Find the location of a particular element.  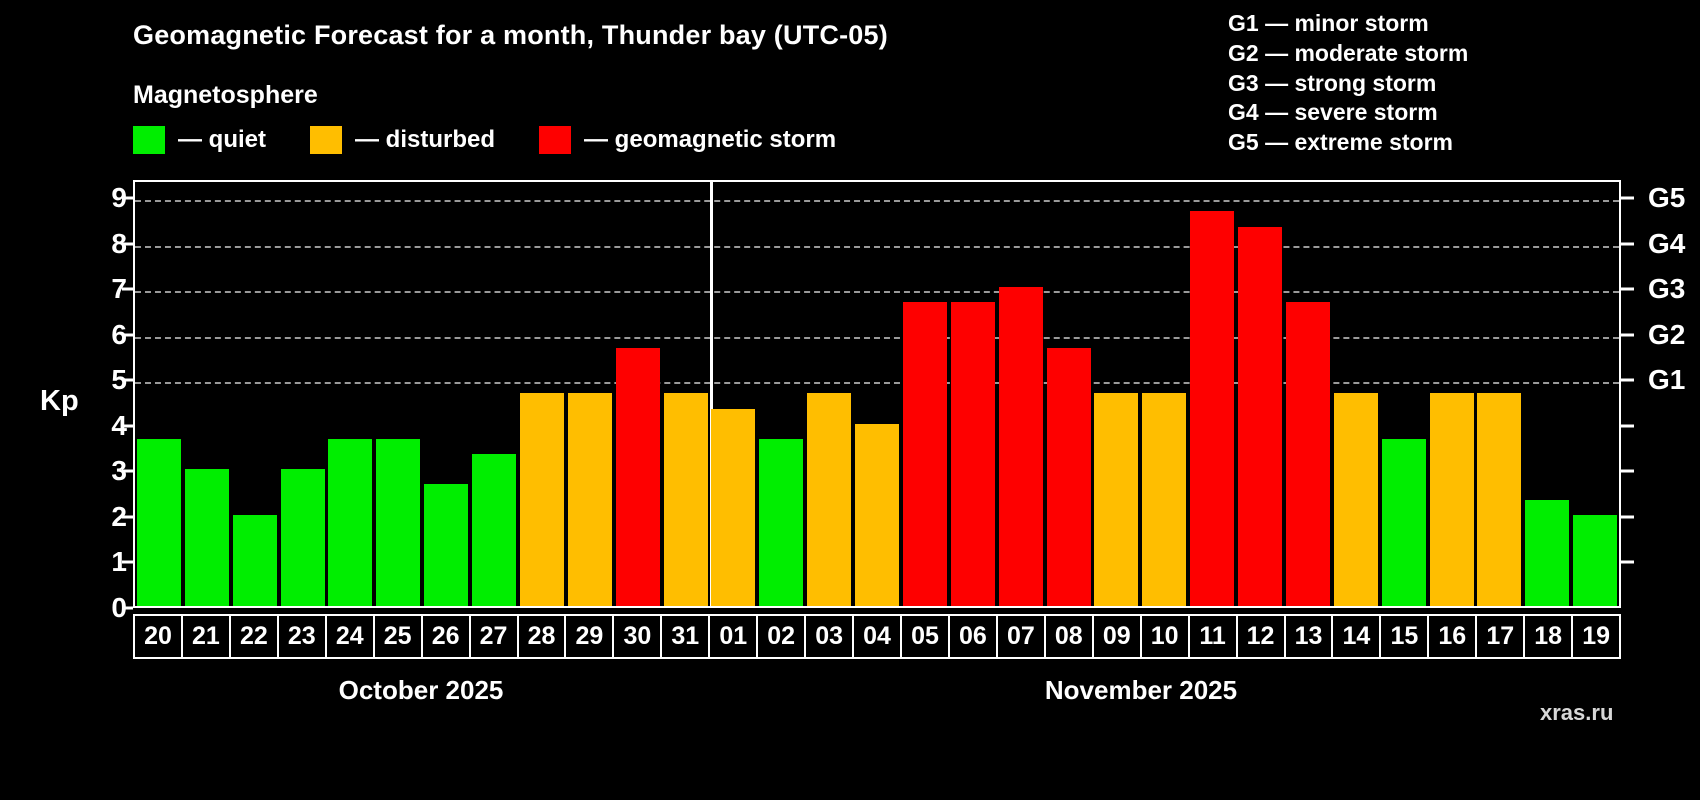

day-label-13: 13 is located at coordinates (1308, 636).